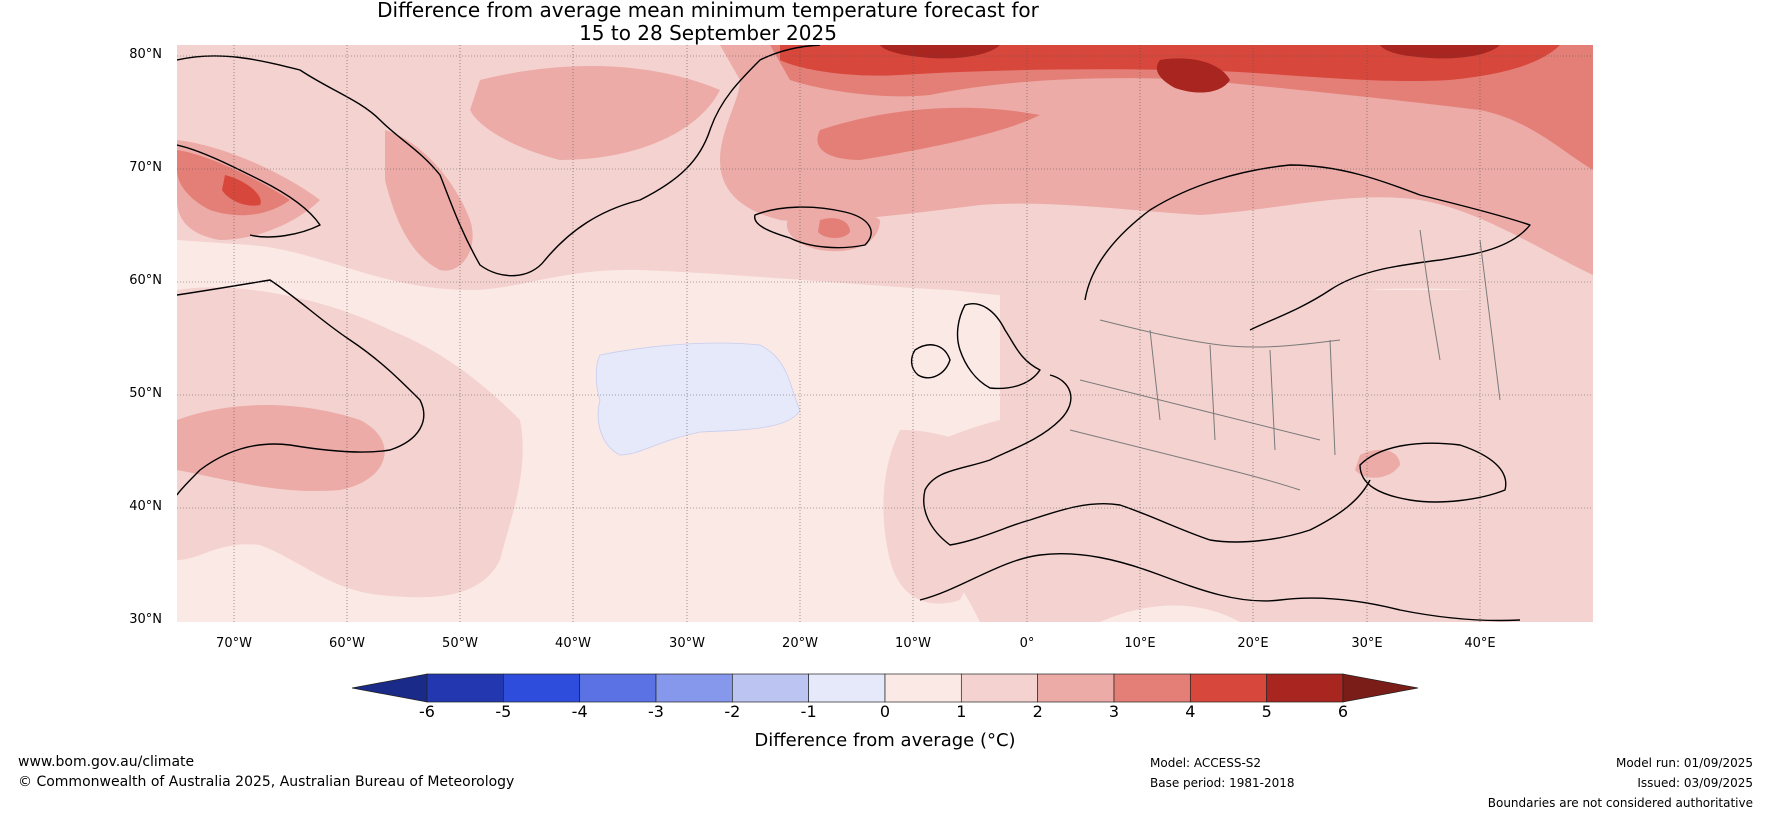  What do you see at coordinates (1140, 643) in the screenshot?
I see `lon-label: 10°E` at bounding box center [1140, 643].